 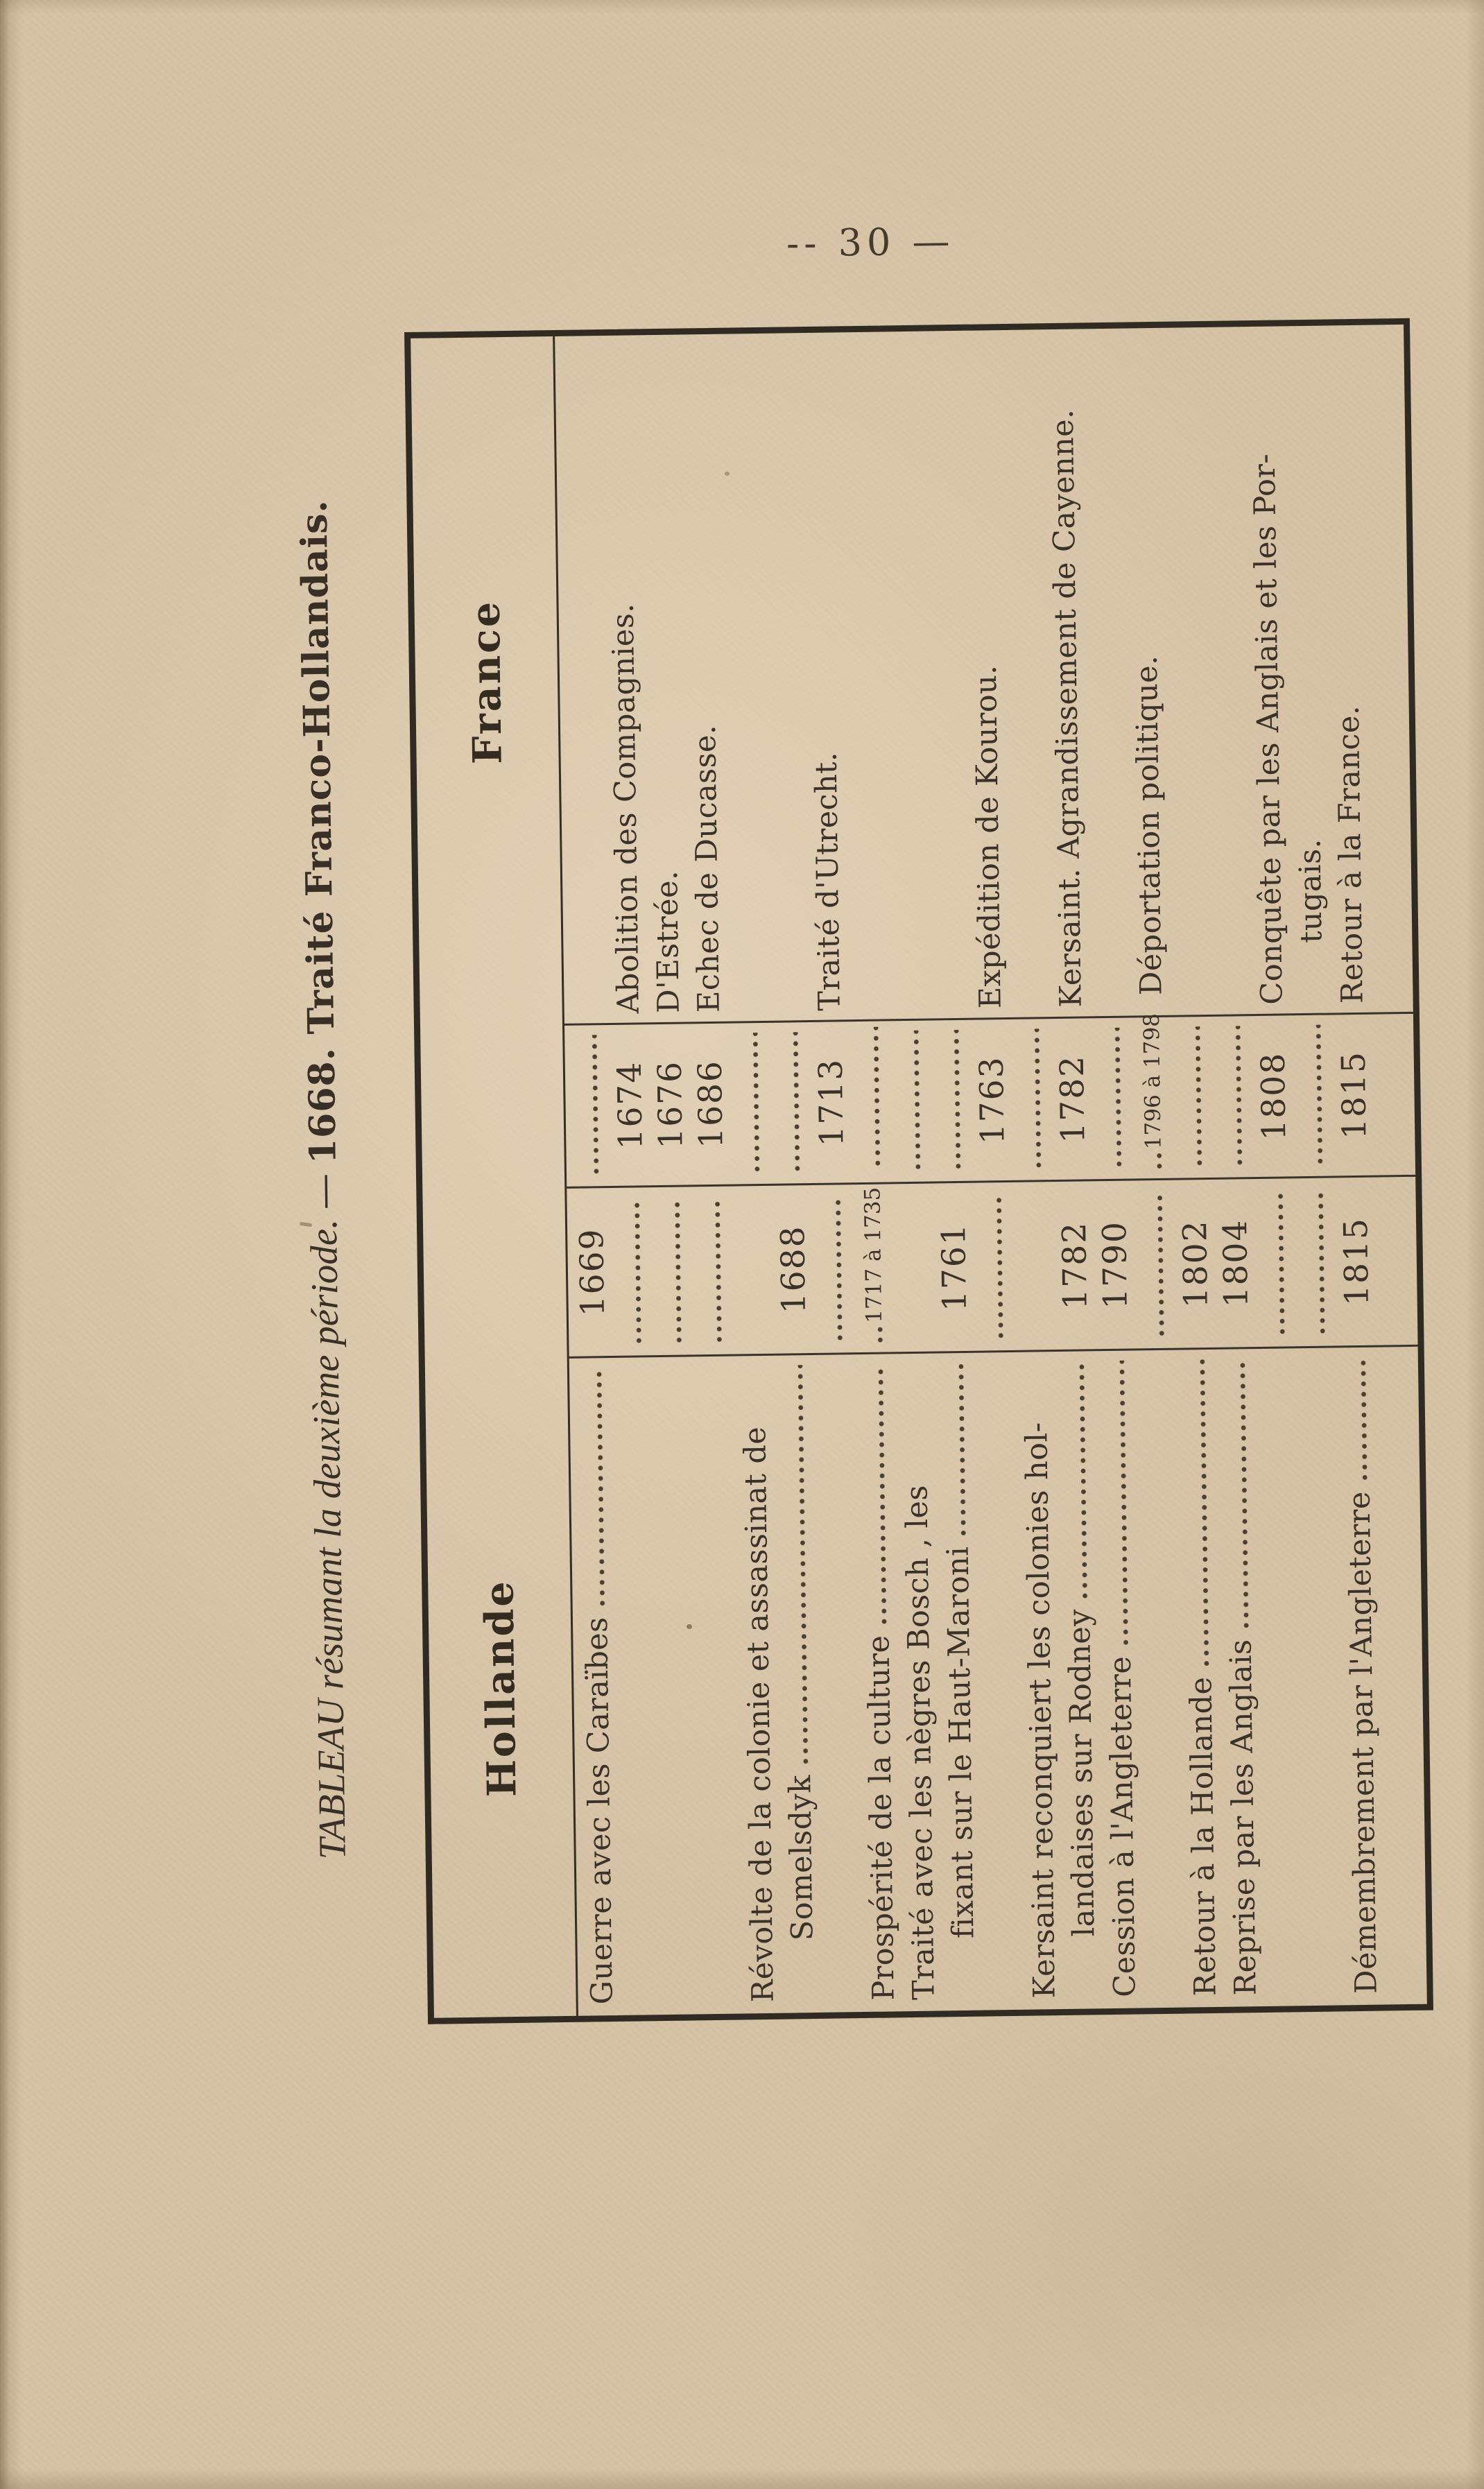 I want to click on hollande-date-cell: 1815, so click(x=1356, y=1263).